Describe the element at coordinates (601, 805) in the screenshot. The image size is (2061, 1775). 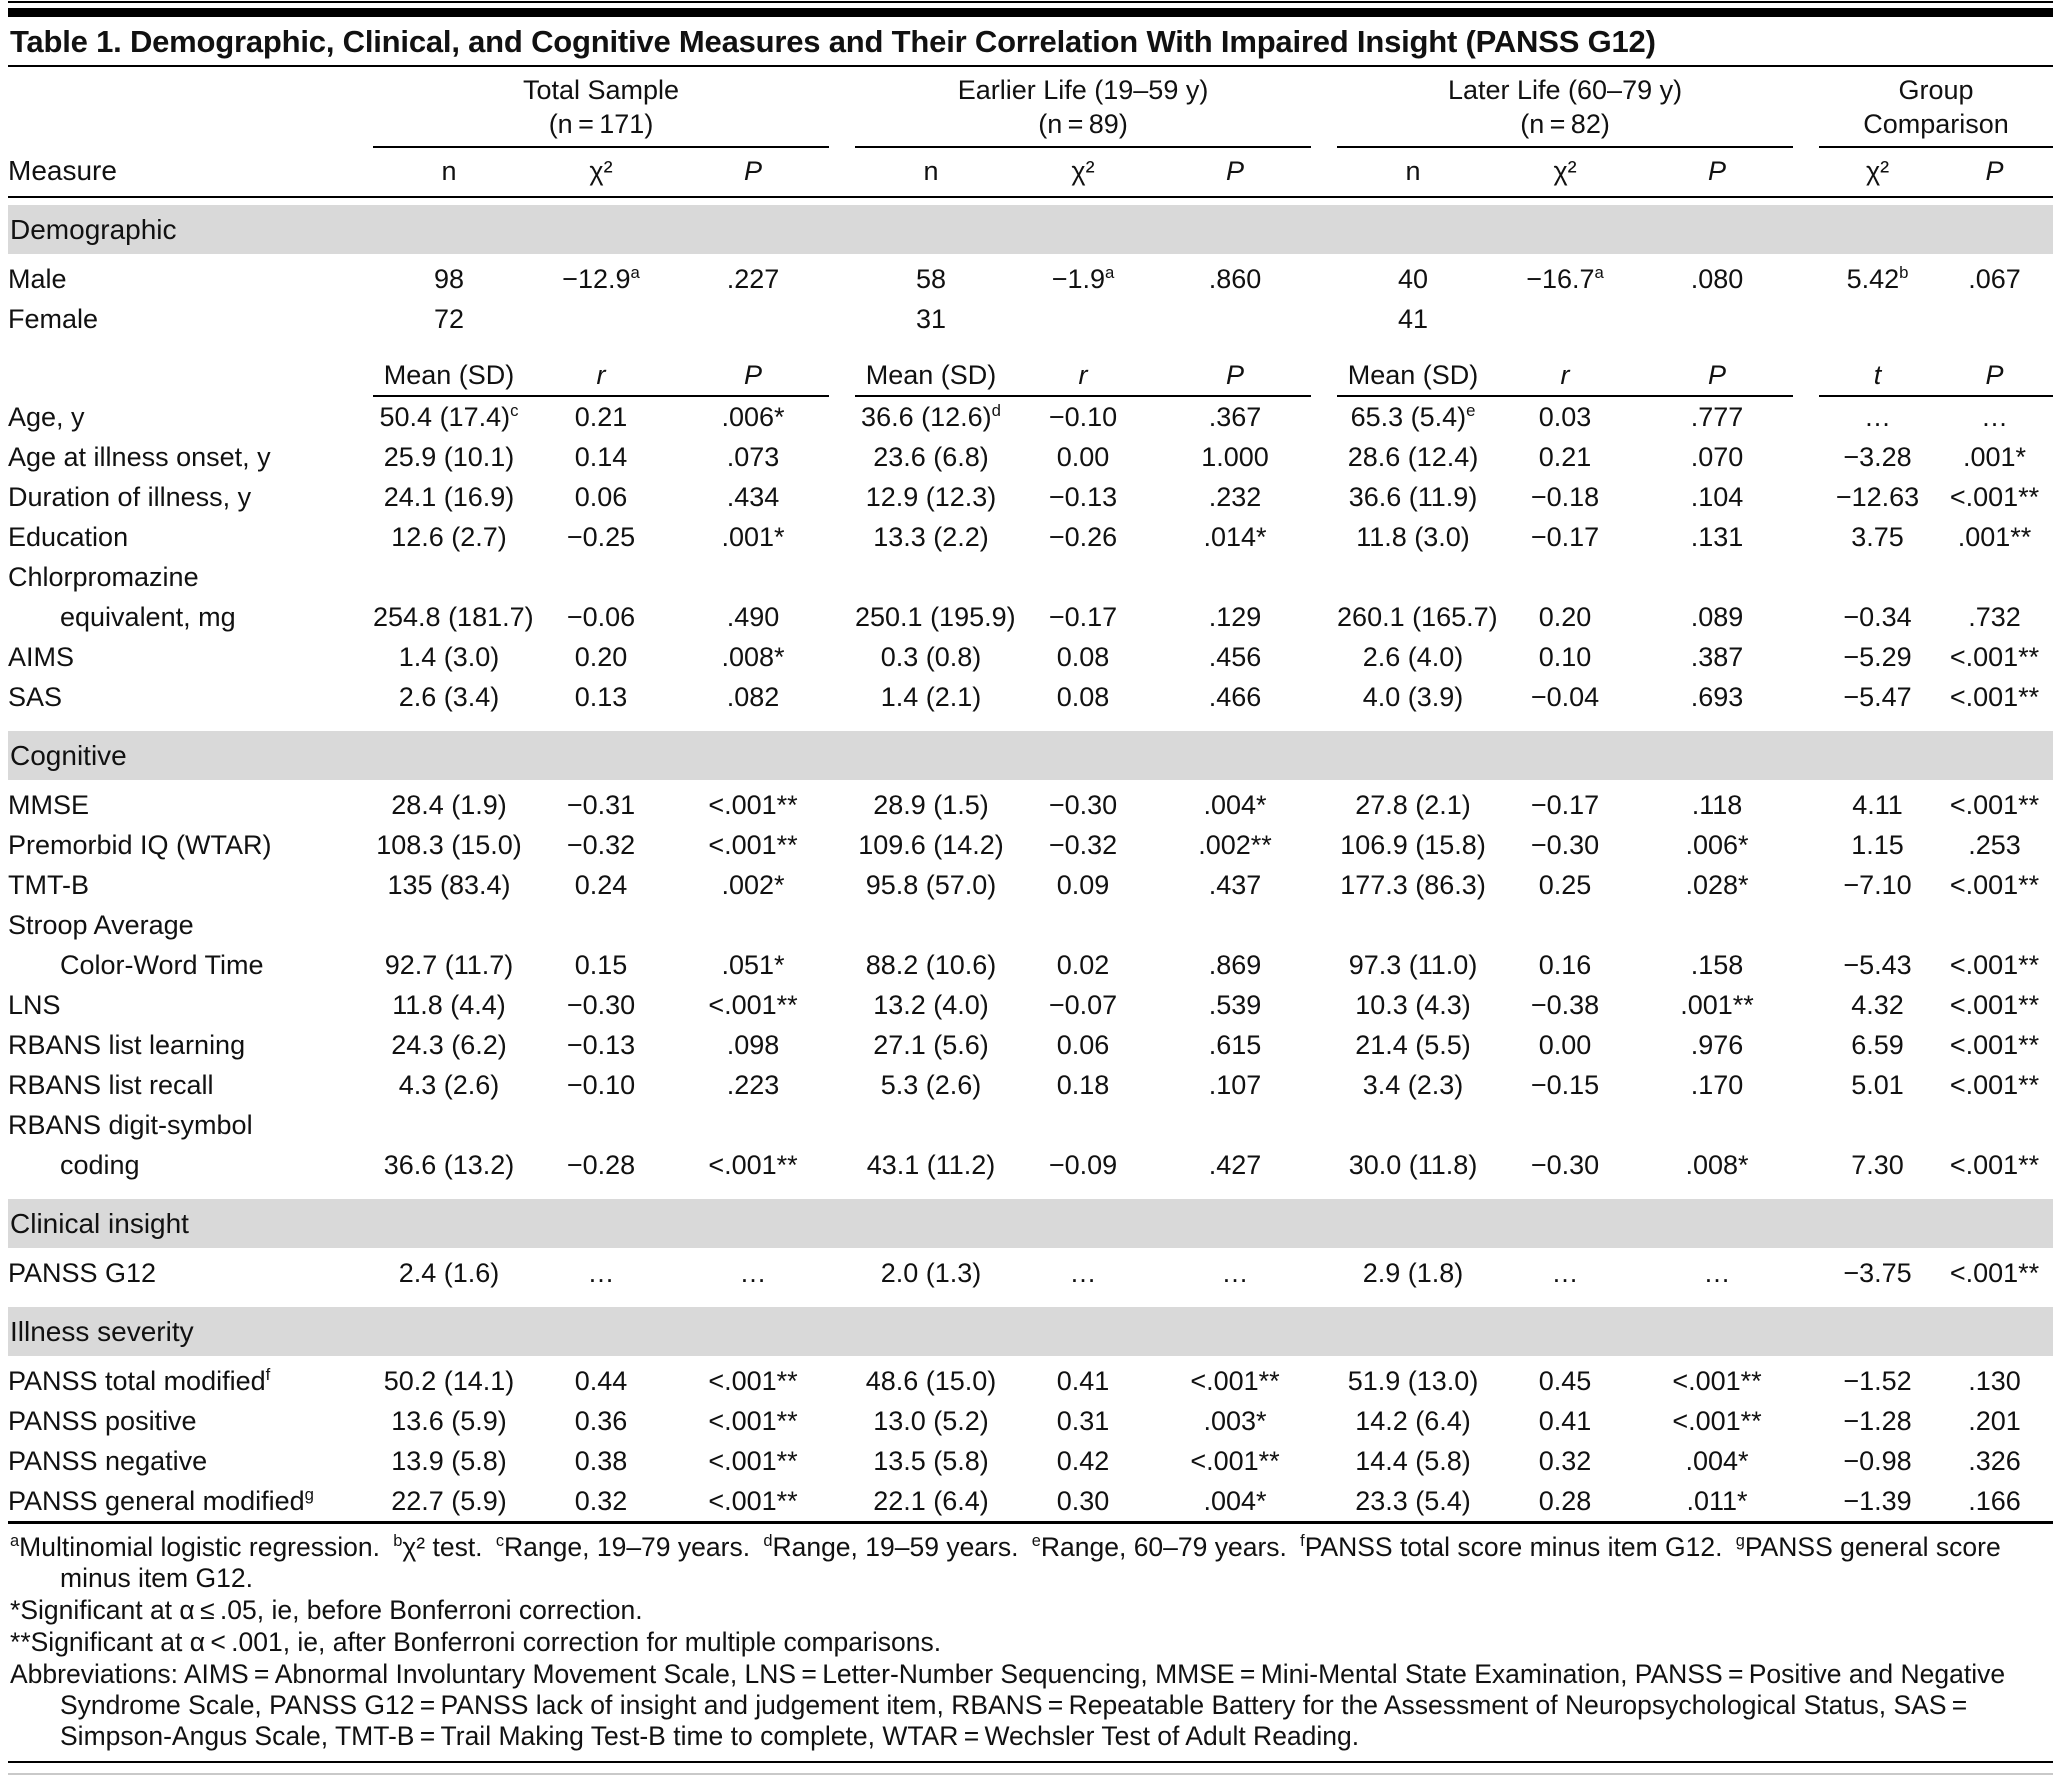
I see `value-cell: −0.31` at that location.